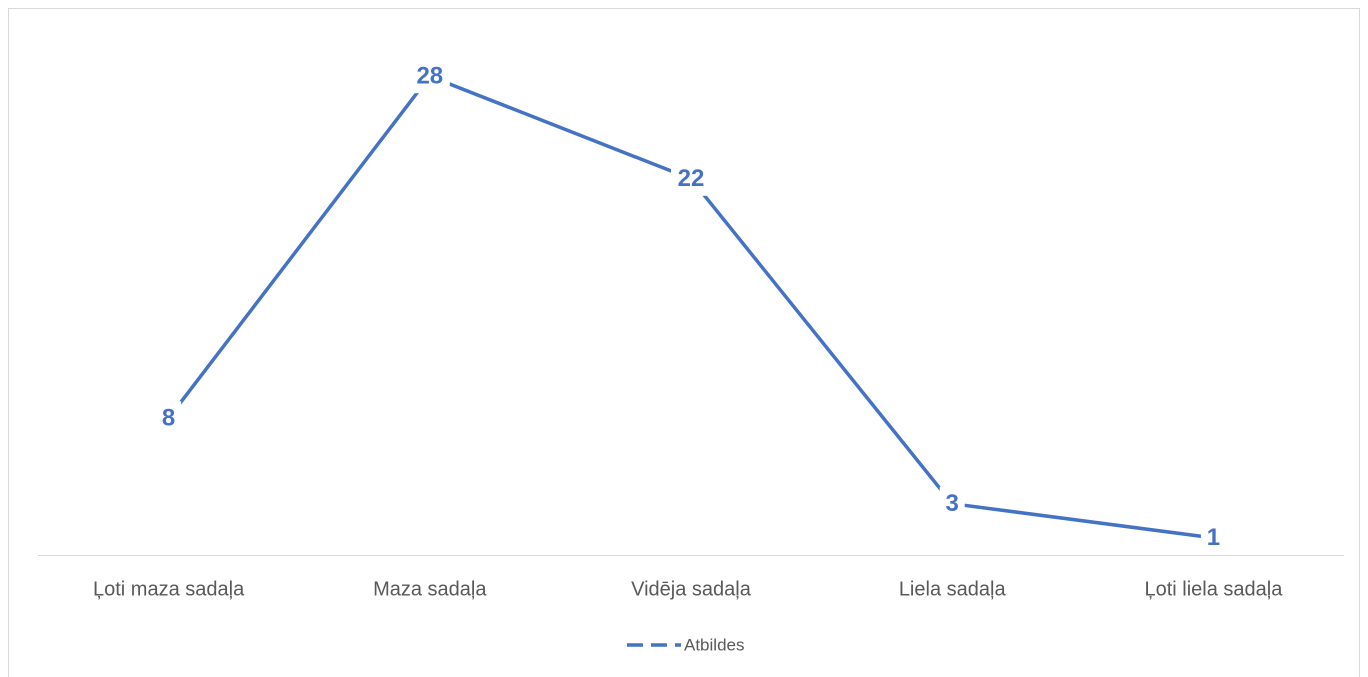 This screenshot has width=1368, height=677. What do you see at coordinates (430, 589) in the screenshot?
I see `x-tick-label: Maza sadaļa` at bounding box center [430, 589].